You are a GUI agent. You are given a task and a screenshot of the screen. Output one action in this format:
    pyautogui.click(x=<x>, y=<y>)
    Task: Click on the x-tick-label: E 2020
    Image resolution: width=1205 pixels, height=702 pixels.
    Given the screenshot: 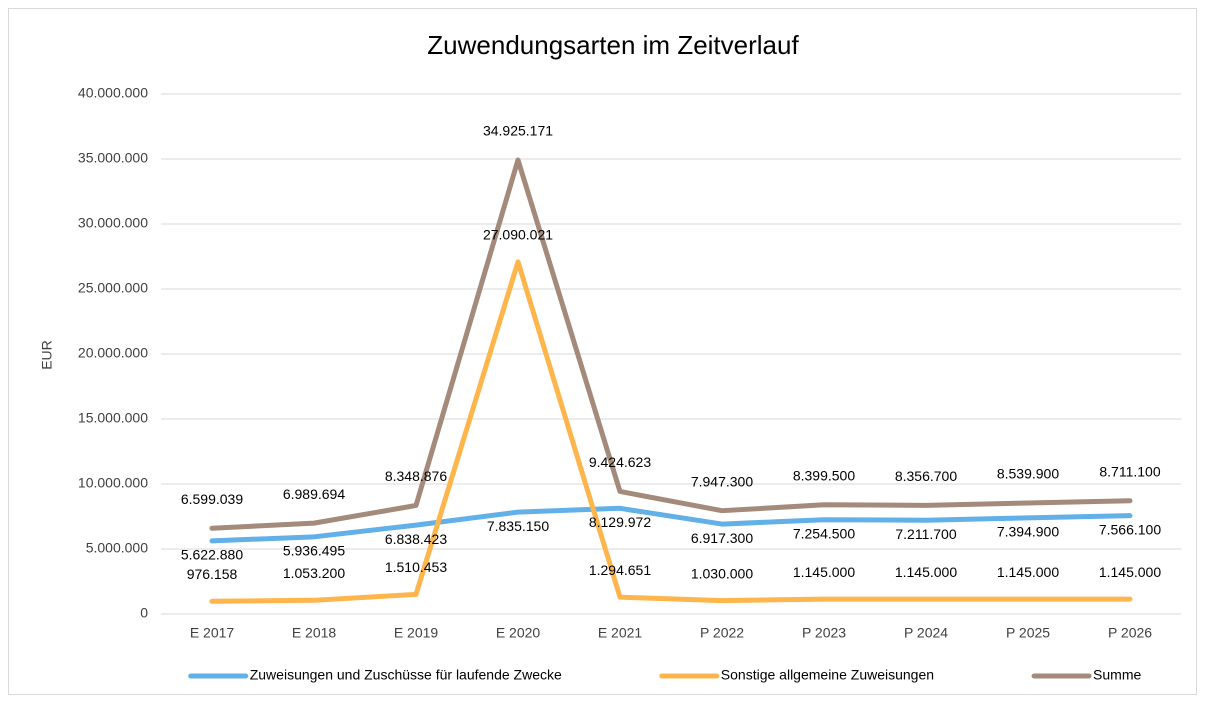 What is the action you would take?
    pyautogui.click(x=518, y=633)
    